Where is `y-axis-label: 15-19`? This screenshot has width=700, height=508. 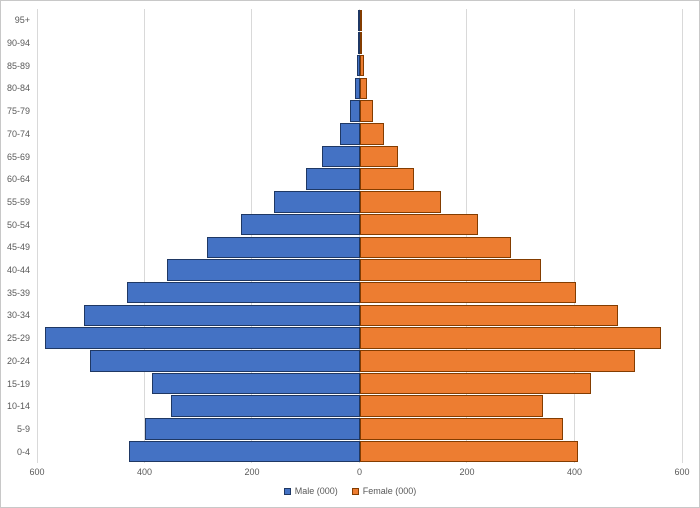 y-axis-label: 15-19 is located at coordinates (18, 383).